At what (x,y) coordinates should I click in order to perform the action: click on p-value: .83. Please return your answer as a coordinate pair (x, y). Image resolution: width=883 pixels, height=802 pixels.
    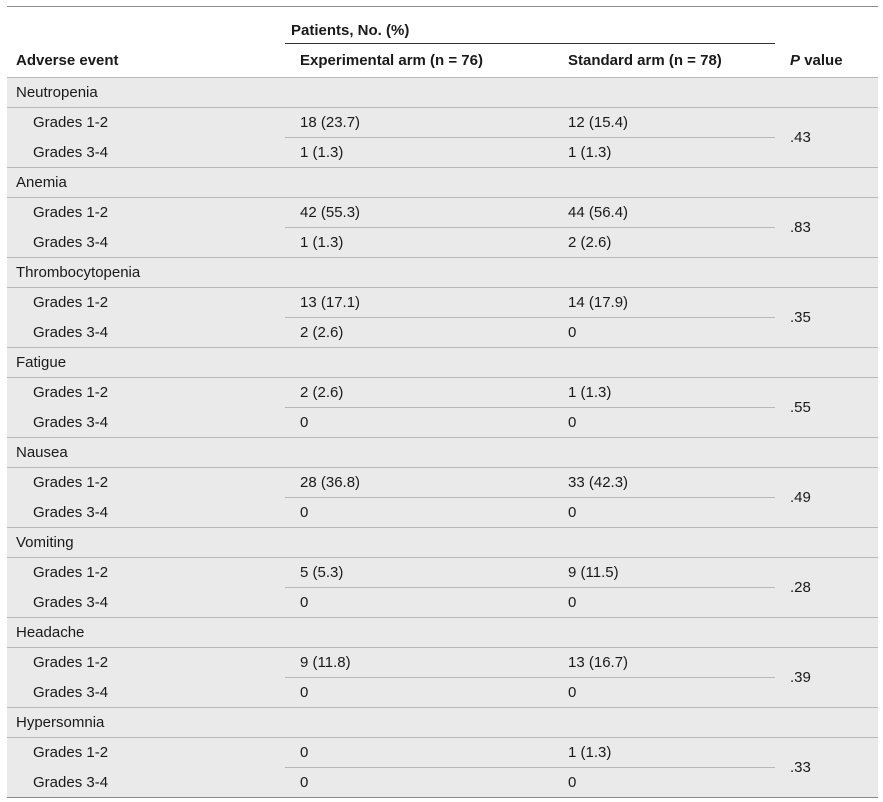
    Looking at the image, I should click on (827, 227).